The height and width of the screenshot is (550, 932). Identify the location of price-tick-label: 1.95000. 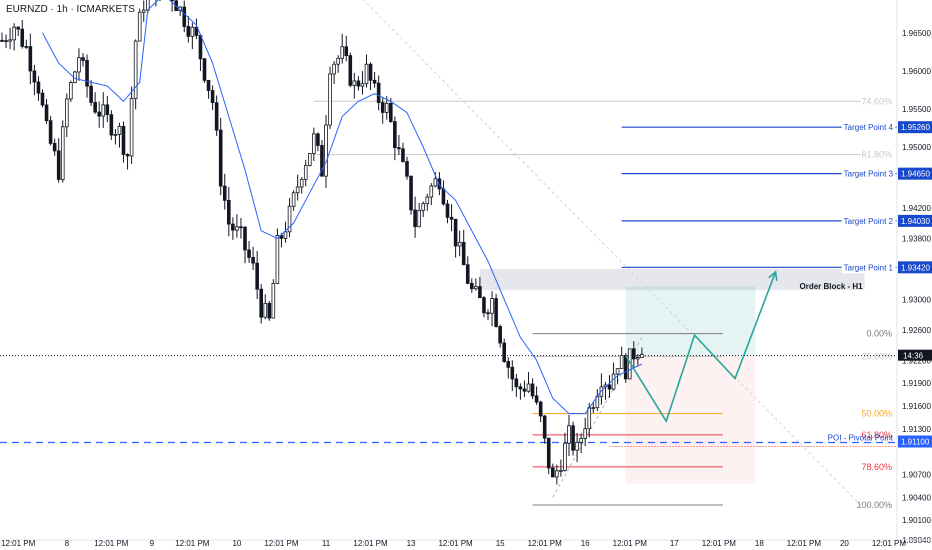
(916, 147).